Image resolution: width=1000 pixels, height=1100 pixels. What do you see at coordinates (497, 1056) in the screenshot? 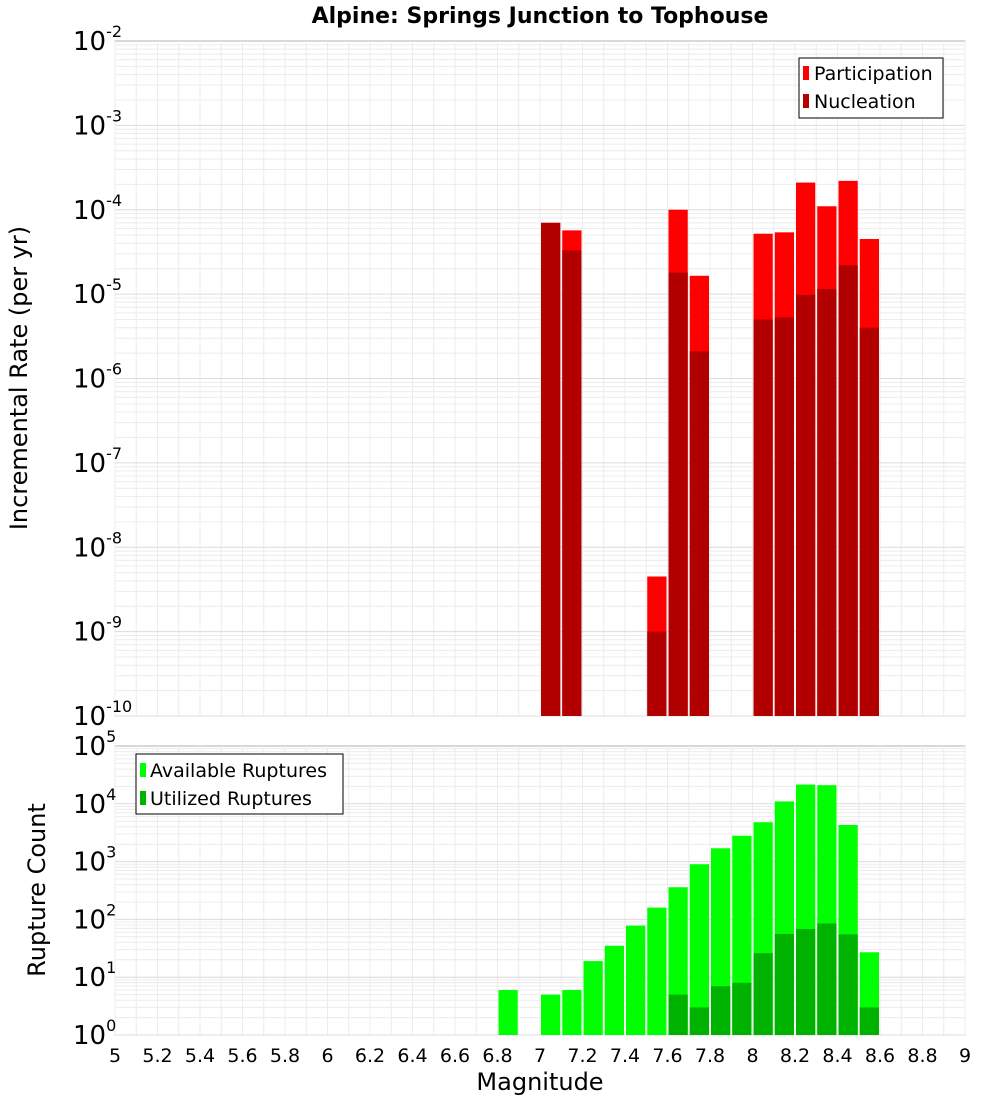
I see `x-tick-label: 6.8` at bounding box center [497, 1056].